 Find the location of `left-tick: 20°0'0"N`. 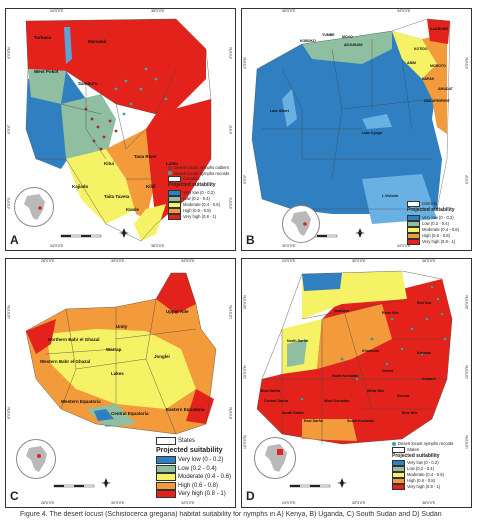

left-tick: 20°0'0"N is located at coordinates (245, 302).